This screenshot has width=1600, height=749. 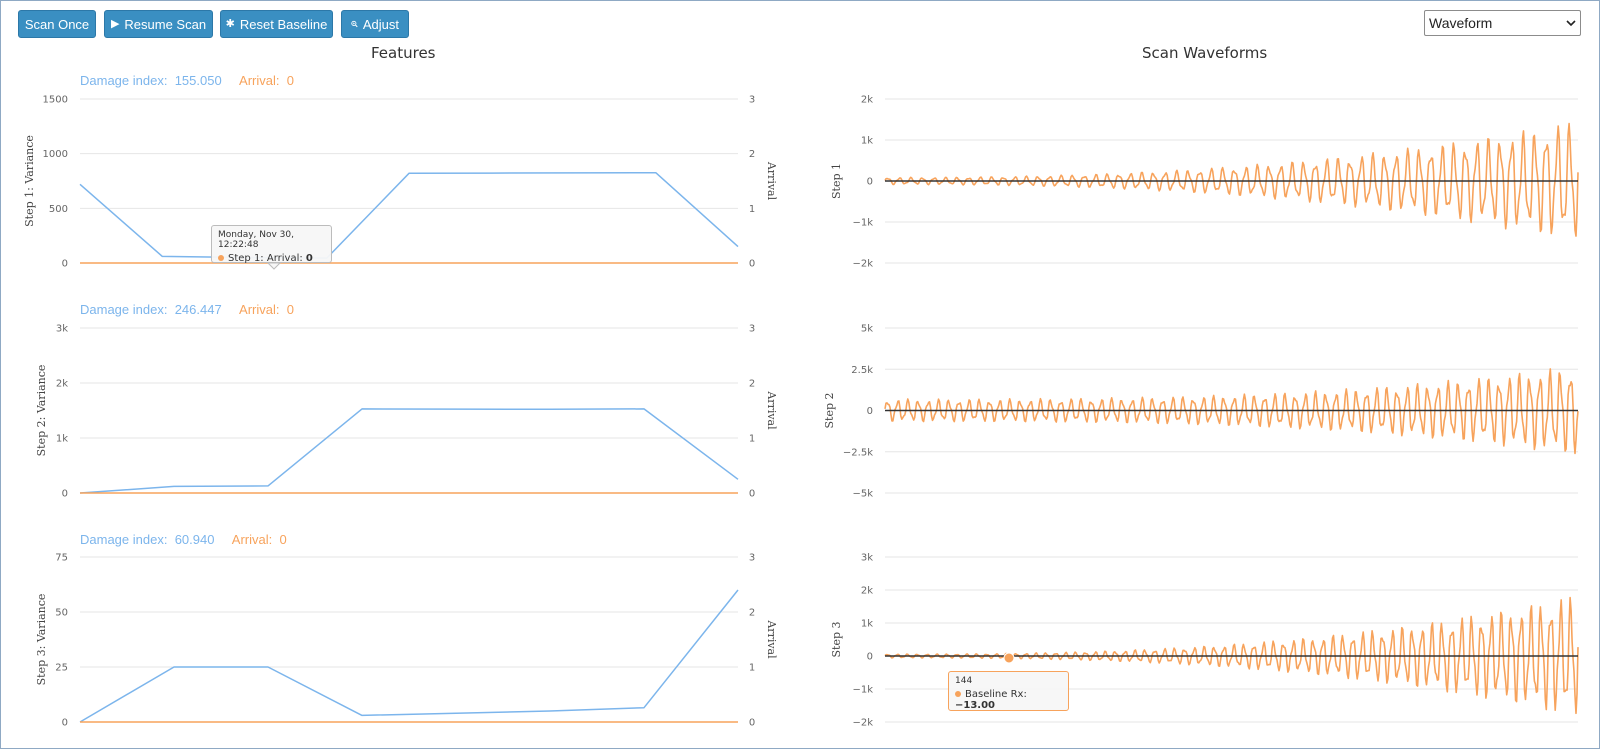 I want to click on chart-5: −5k −2.5k 0 2.5k 5k Step 2, so click(x=1201, y=412).